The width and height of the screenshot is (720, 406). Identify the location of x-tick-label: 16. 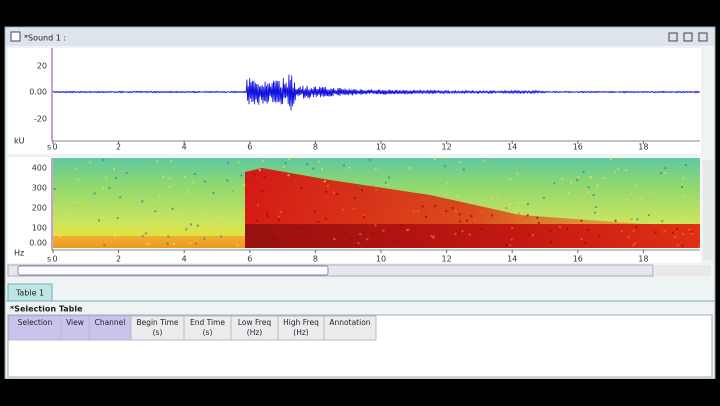
(578, 259).